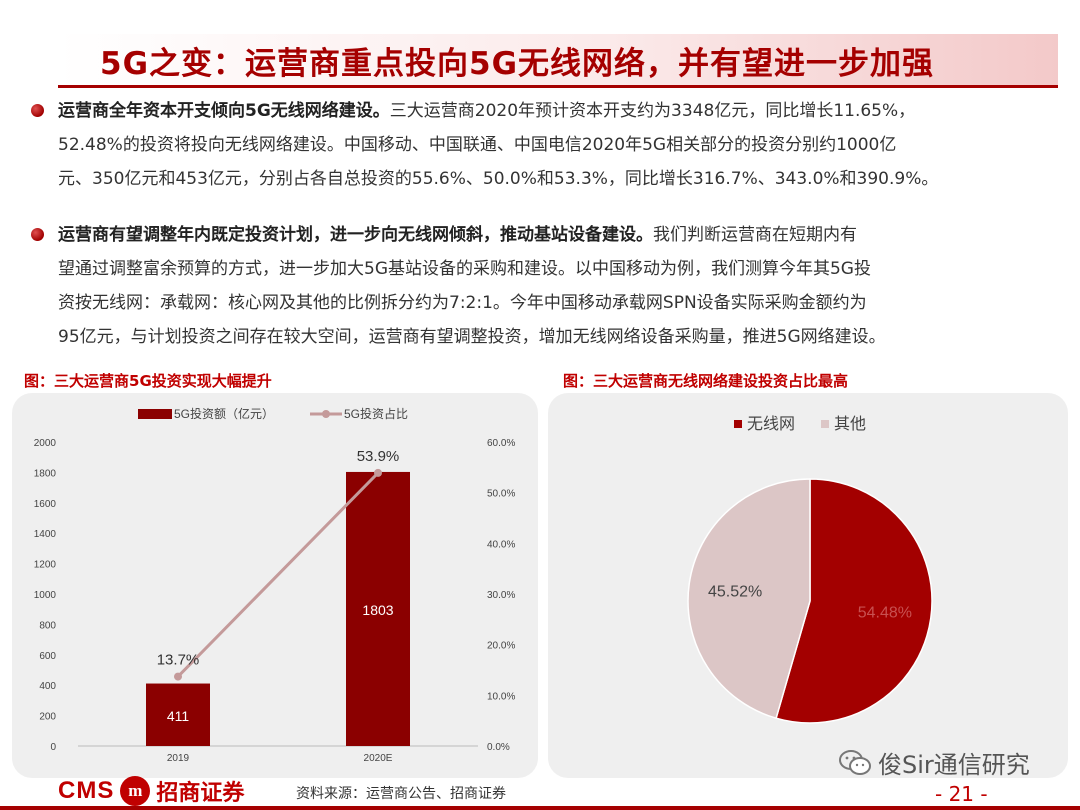 Image resolution: width=1080 pixels, height=810 pixels. What do you see at coordinates (850, 424) in the screenshot?
I see `legend-label: 其他` at bounding box center [850, 424].